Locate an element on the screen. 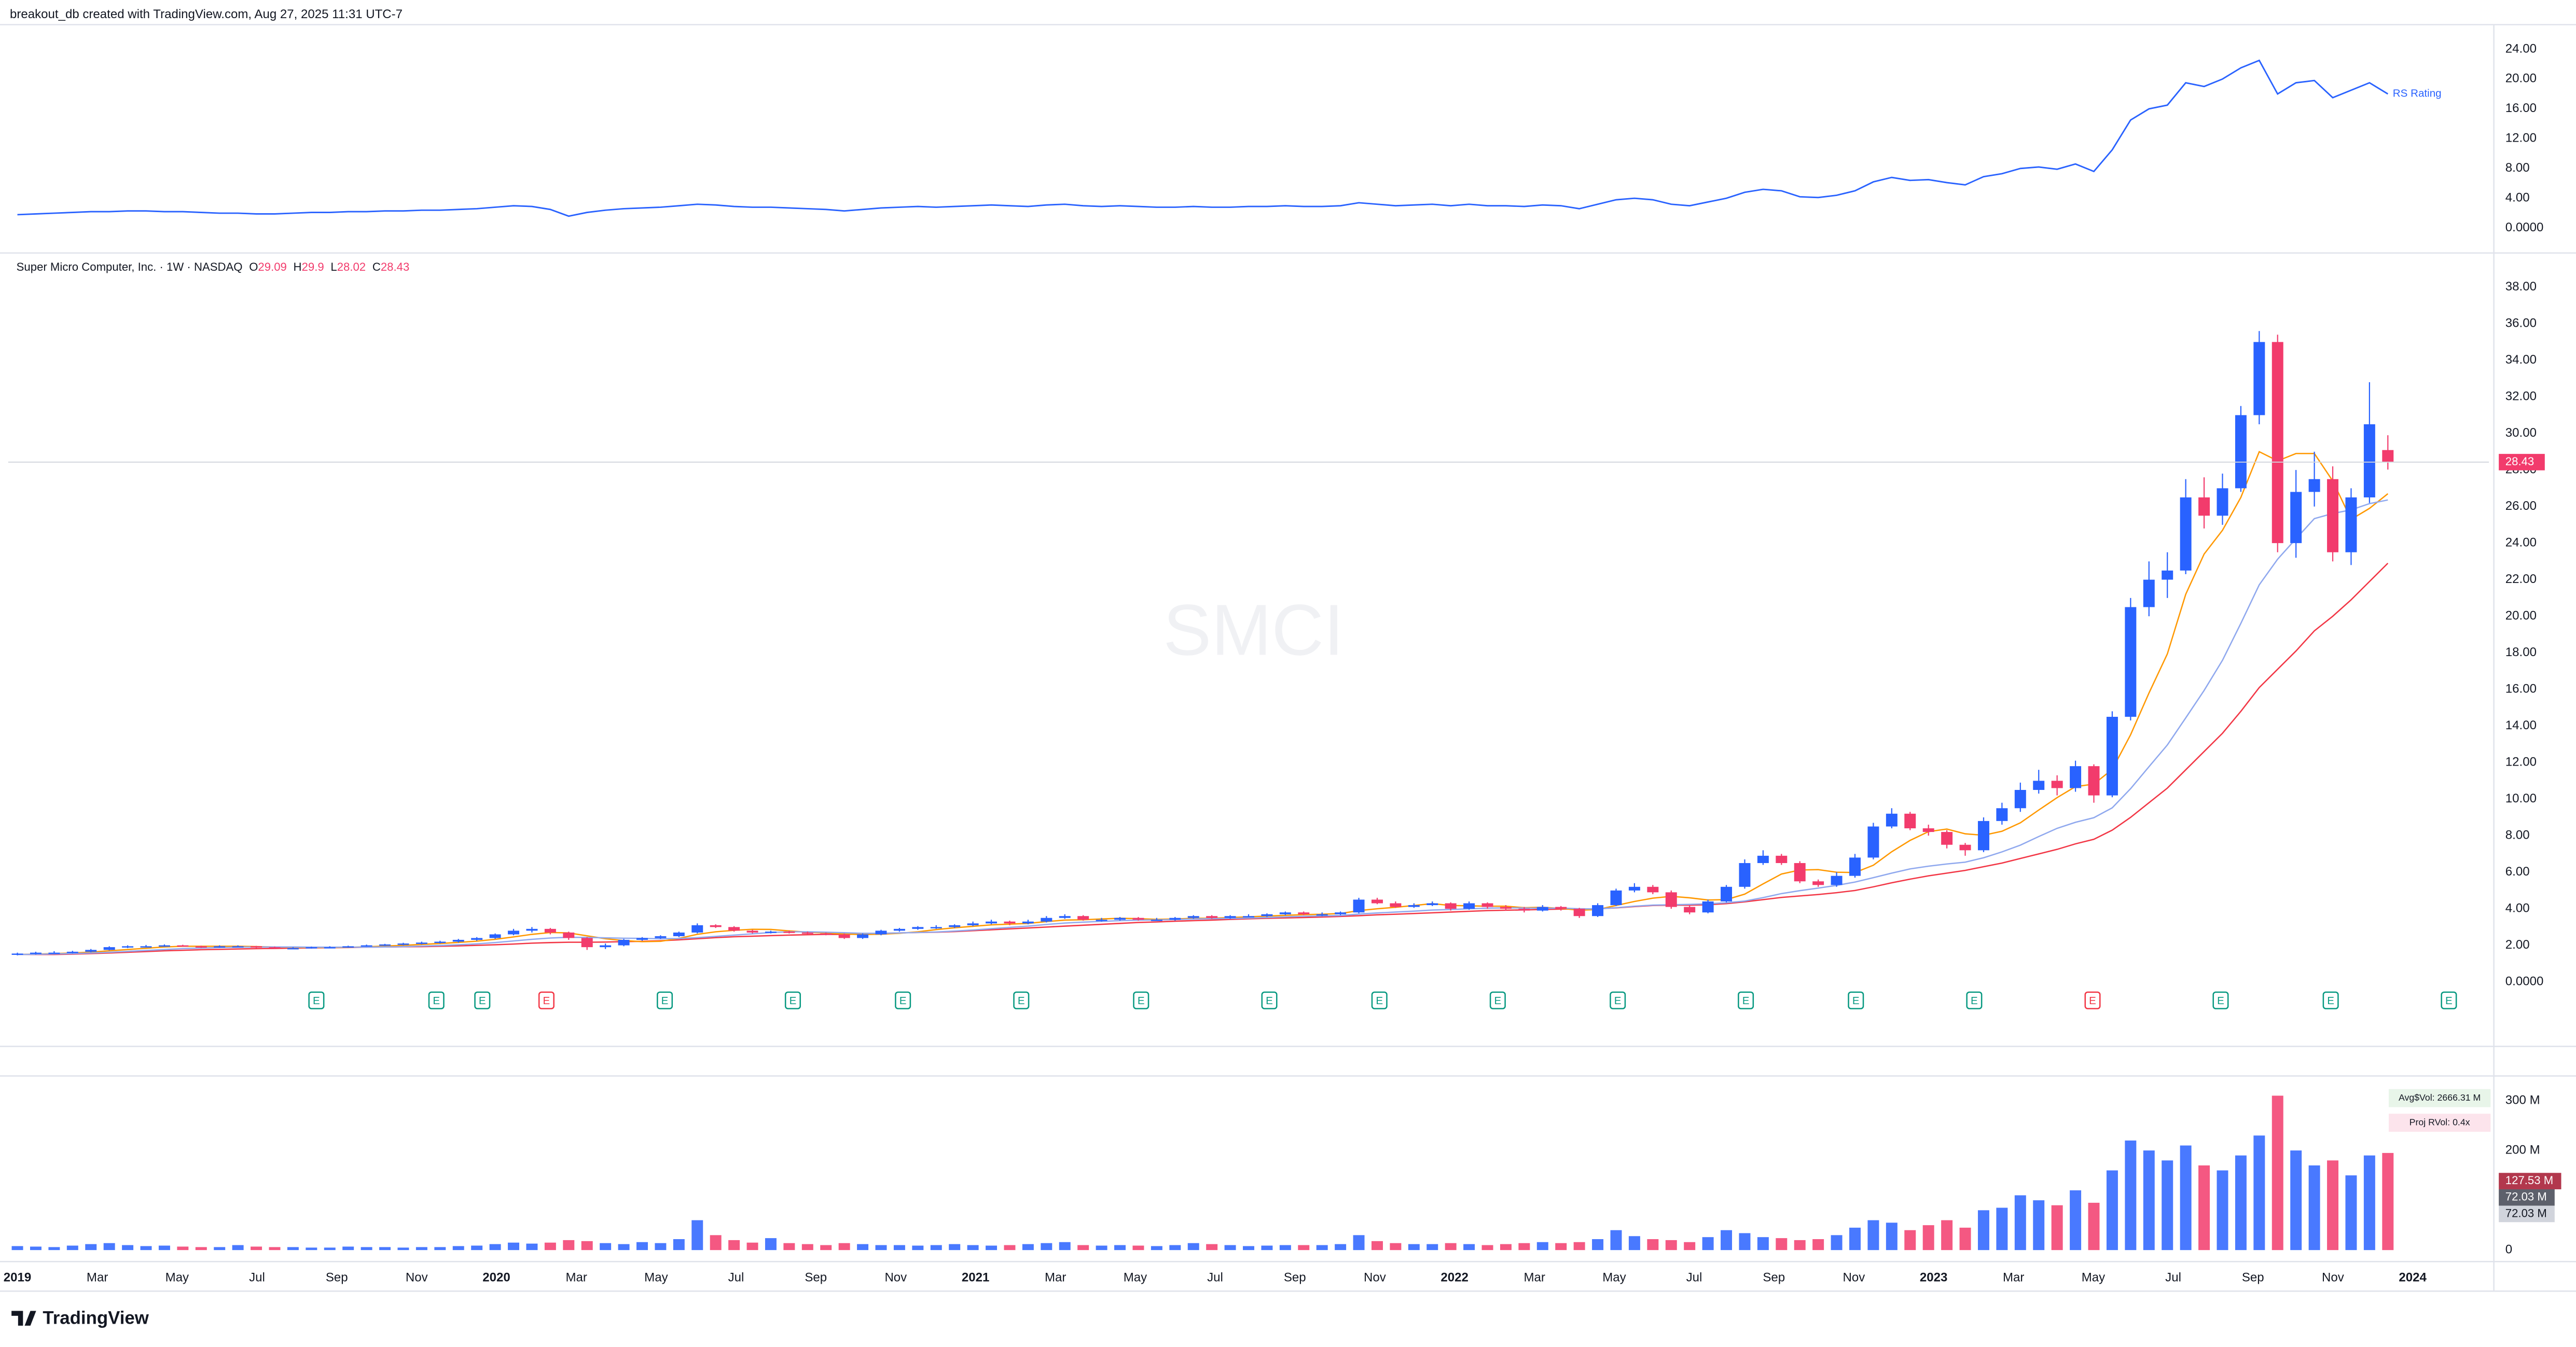 This screenshot has width=2576, height=1347. x-tick-label: Nov is located at coordinates (2333, 1277).